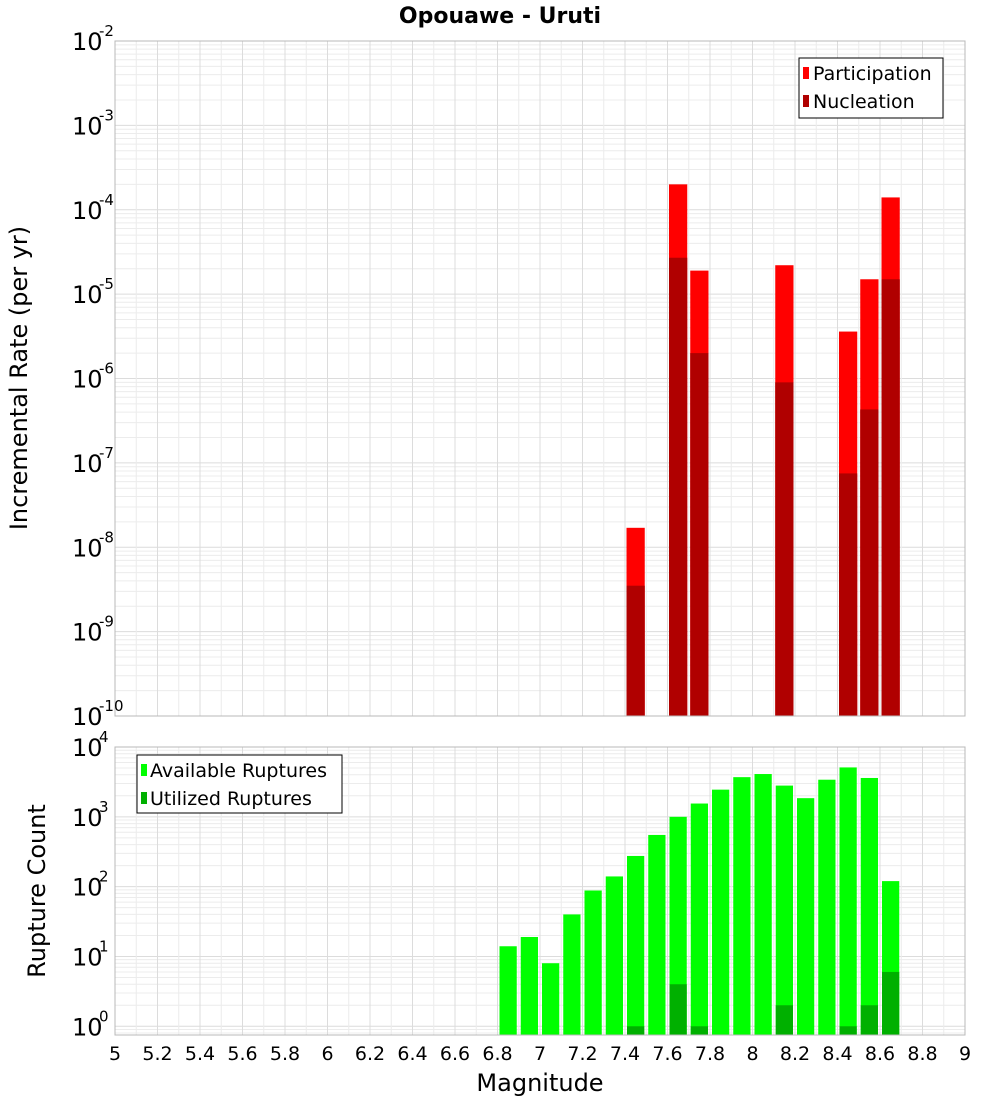 The height and width of the screenshot is (1100, 1000). What do you see at coordinates (93, 377) in the screenshot?
I see `y-tick-label: 10⁻⁶` at bounding box center [93, 377].